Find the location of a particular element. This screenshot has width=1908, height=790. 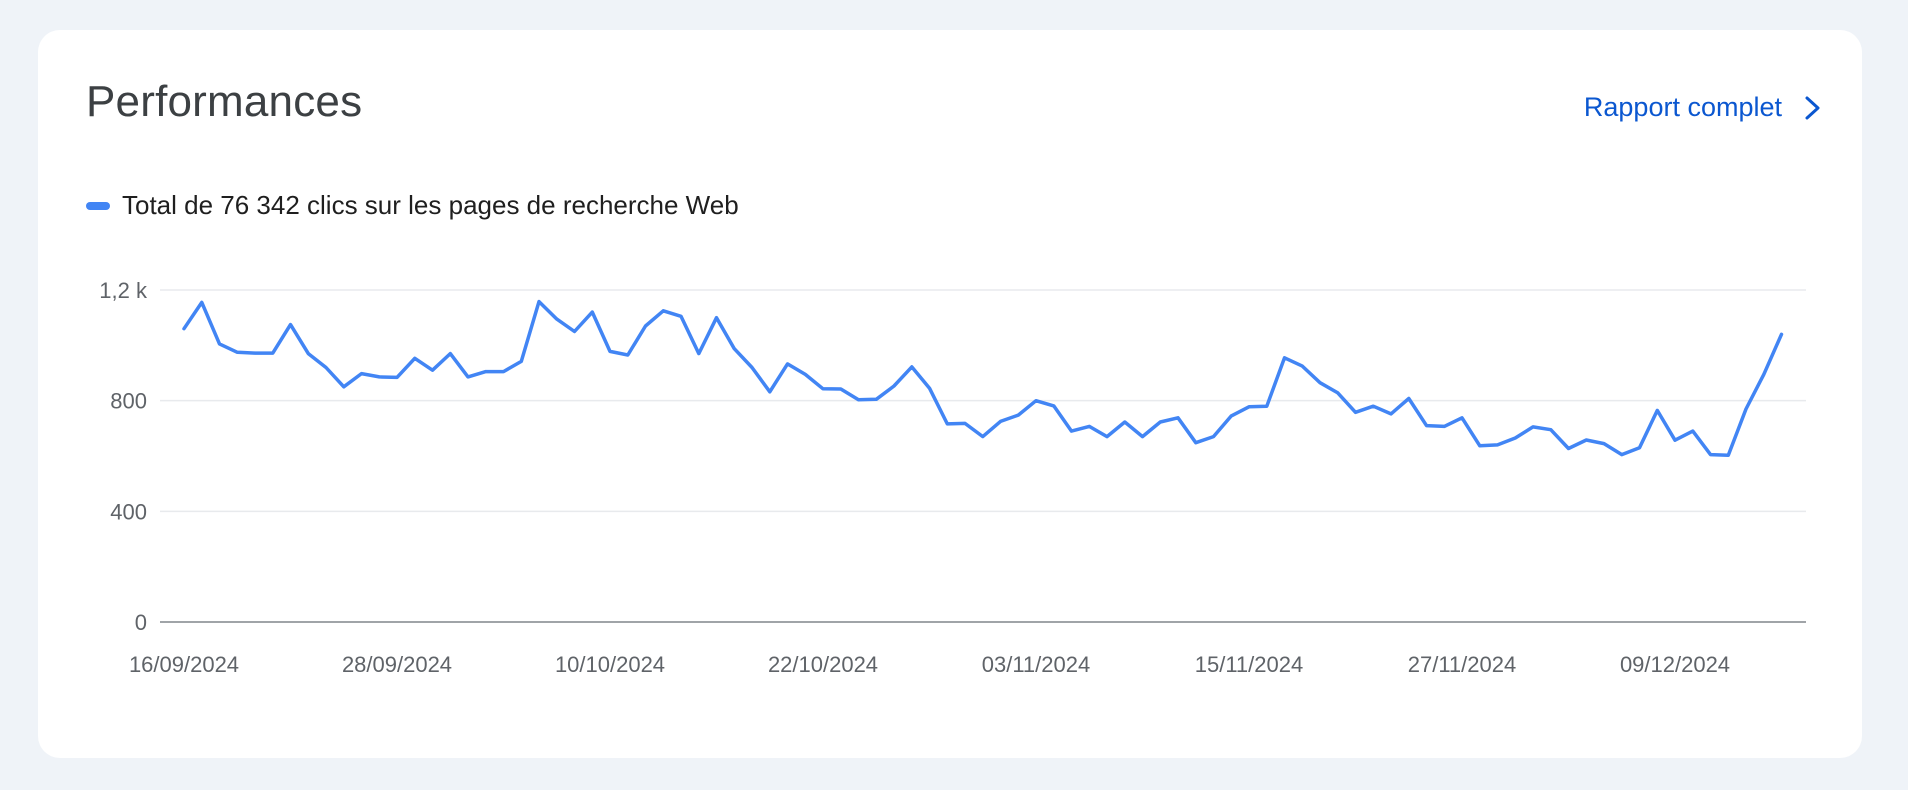

x-tick-label: 16/09/2024 is located at coordinates (184, 664).